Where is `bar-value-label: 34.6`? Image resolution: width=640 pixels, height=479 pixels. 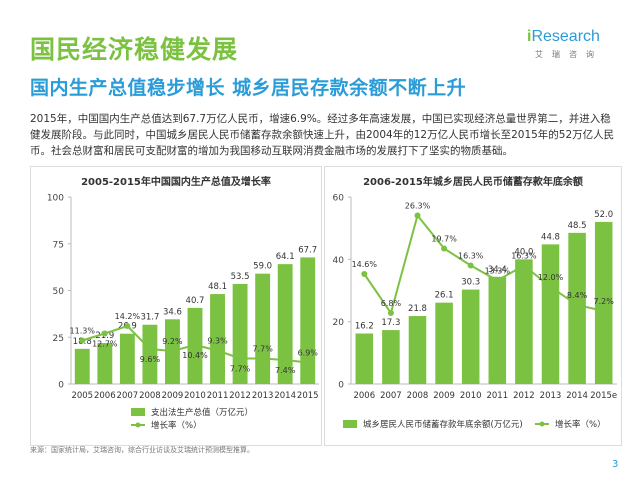 bar-value-label: 34.6 is located at coordinates (172, 312).